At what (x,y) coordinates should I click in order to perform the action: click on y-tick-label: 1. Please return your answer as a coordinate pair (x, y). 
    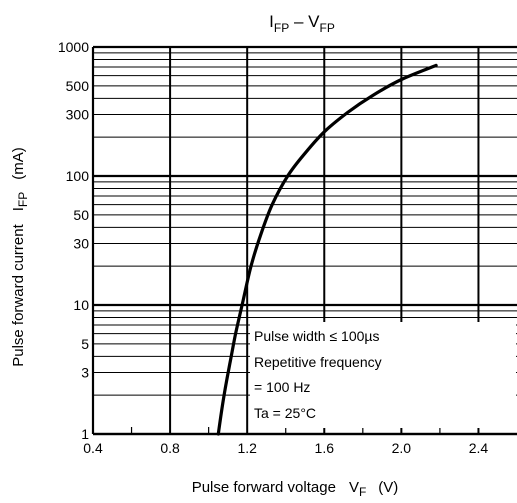
    Looking at the image, I should click on (85, 434).